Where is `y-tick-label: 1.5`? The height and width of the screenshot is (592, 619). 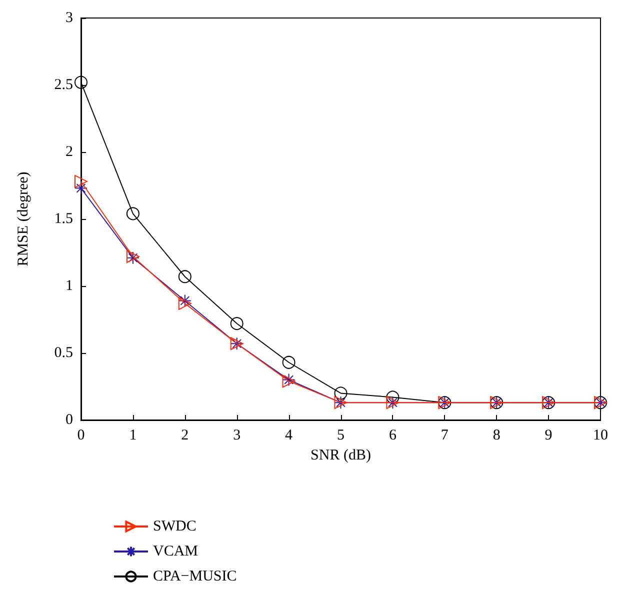
y-tick-label: 1.5 is located at coordinates (63, 219).